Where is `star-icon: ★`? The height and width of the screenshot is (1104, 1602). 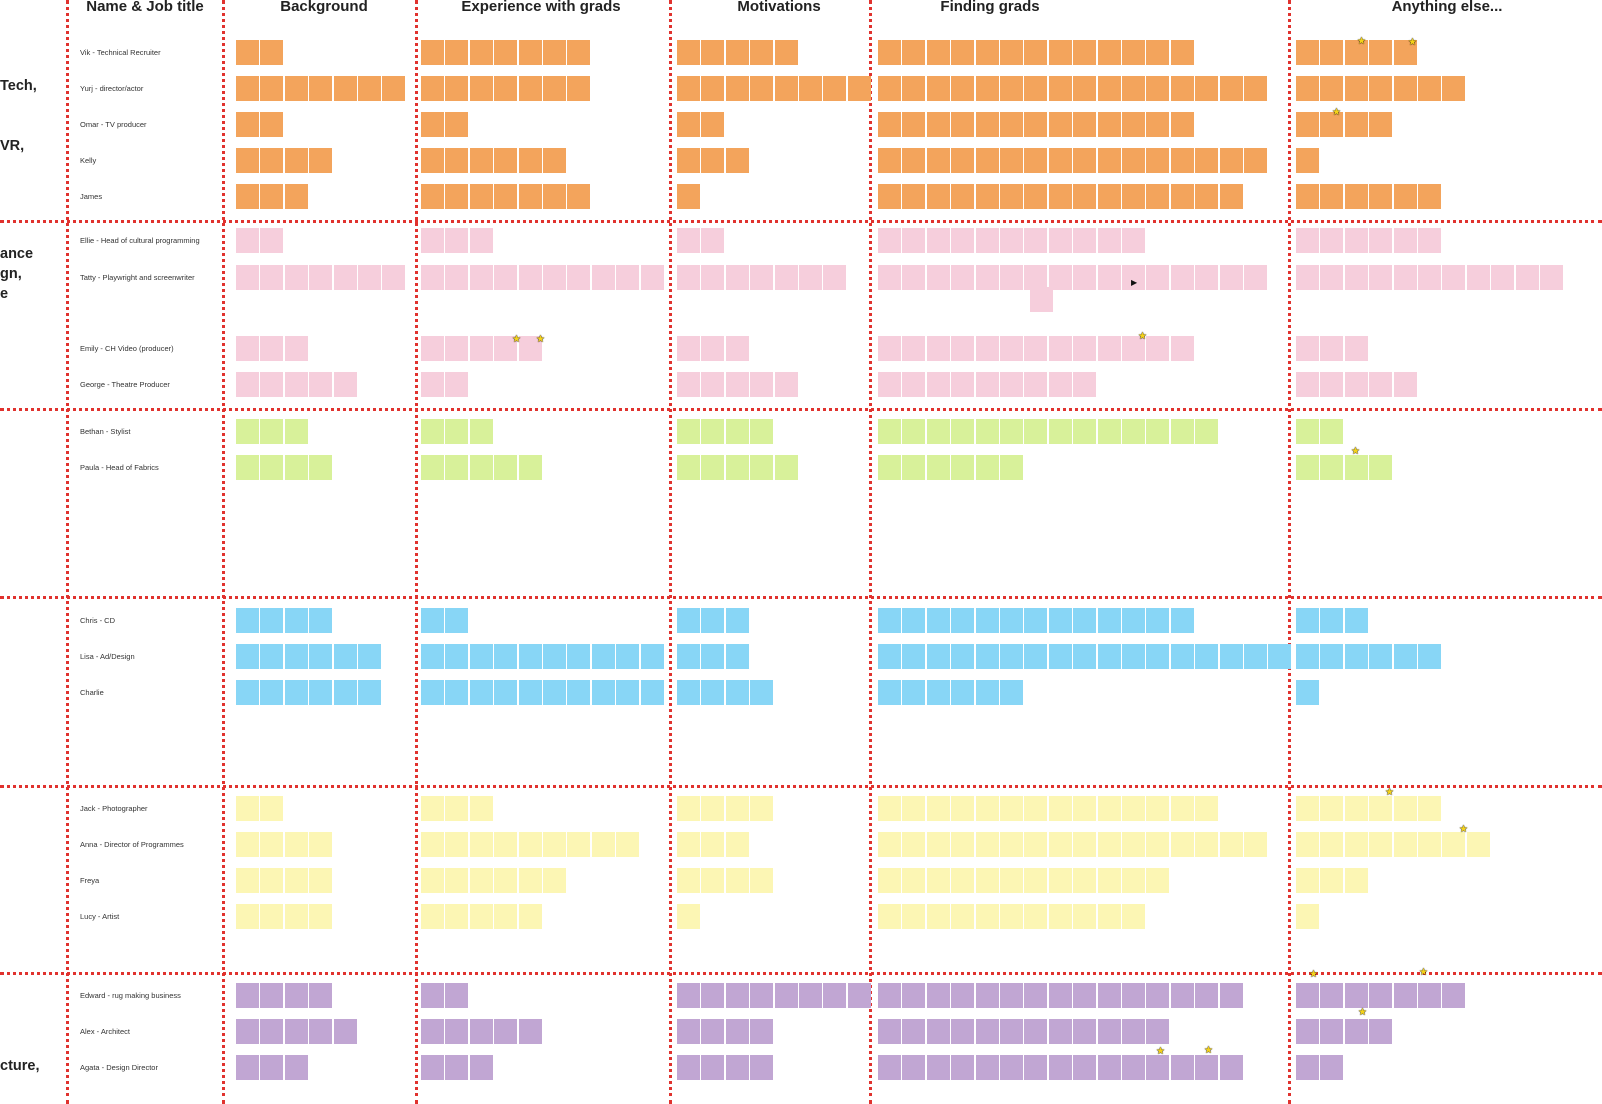
star-icon: ★ is located at coordinates (540, 339).